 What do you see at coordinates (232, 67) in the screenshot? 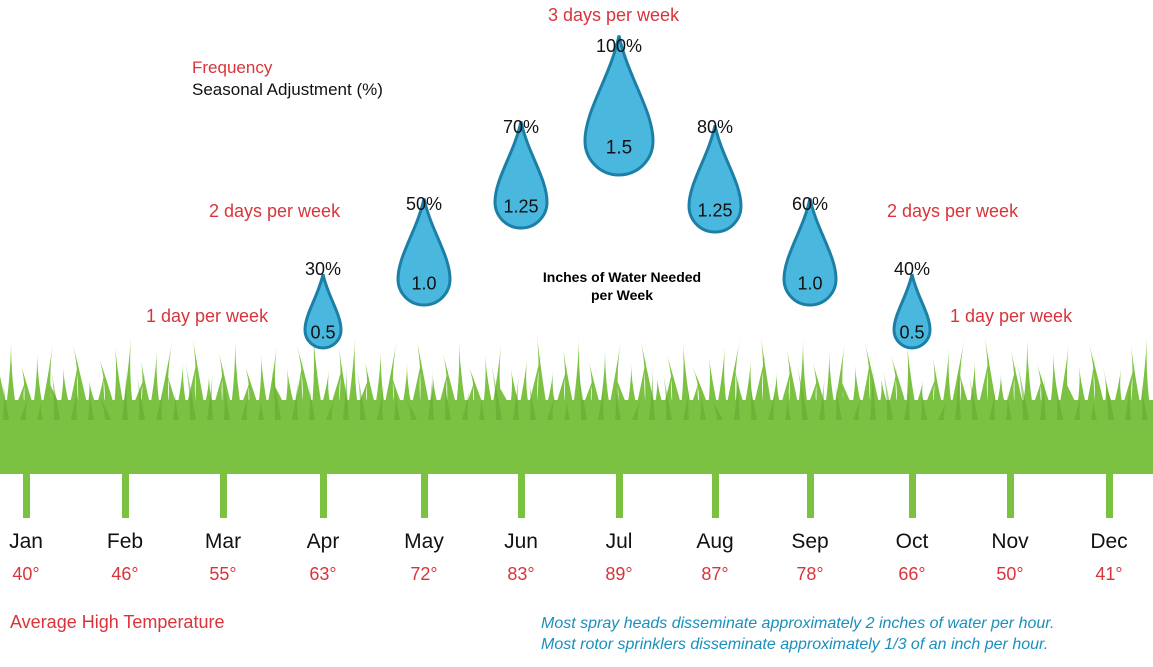
I see `legend-frequency-label: Frequency` at bounding box center [232, 67].